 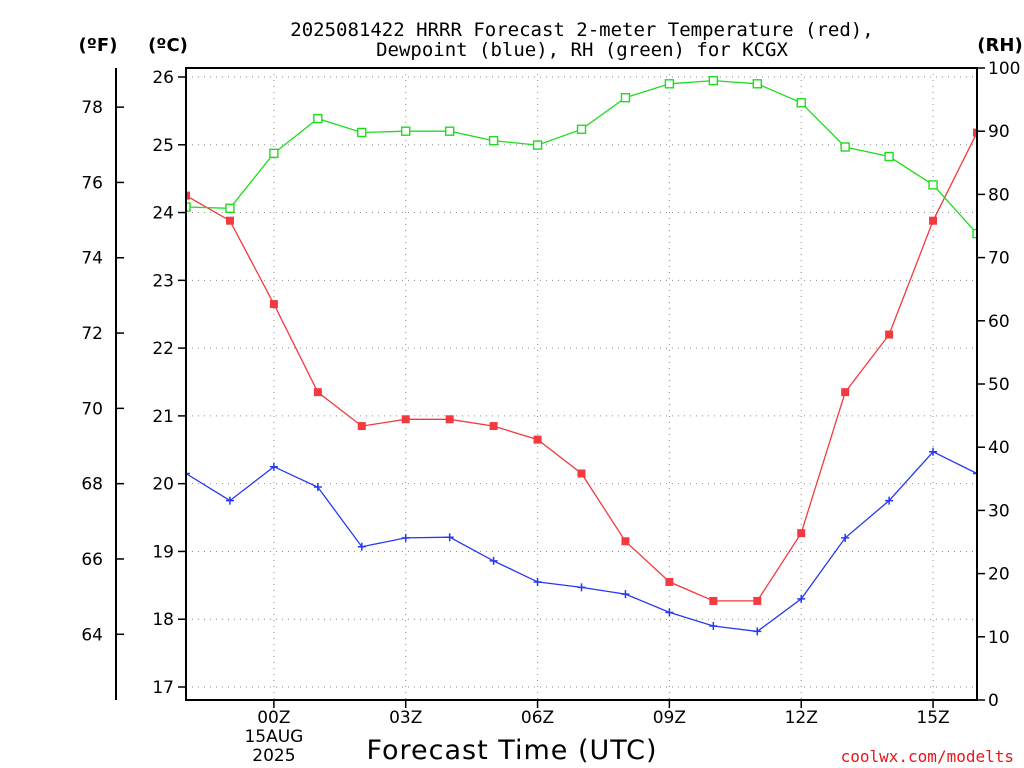 What do you see at coordinates (163, 349) in the screenshot?
I see `celsius-tick-label: 22` at bounding box center [163, 349].